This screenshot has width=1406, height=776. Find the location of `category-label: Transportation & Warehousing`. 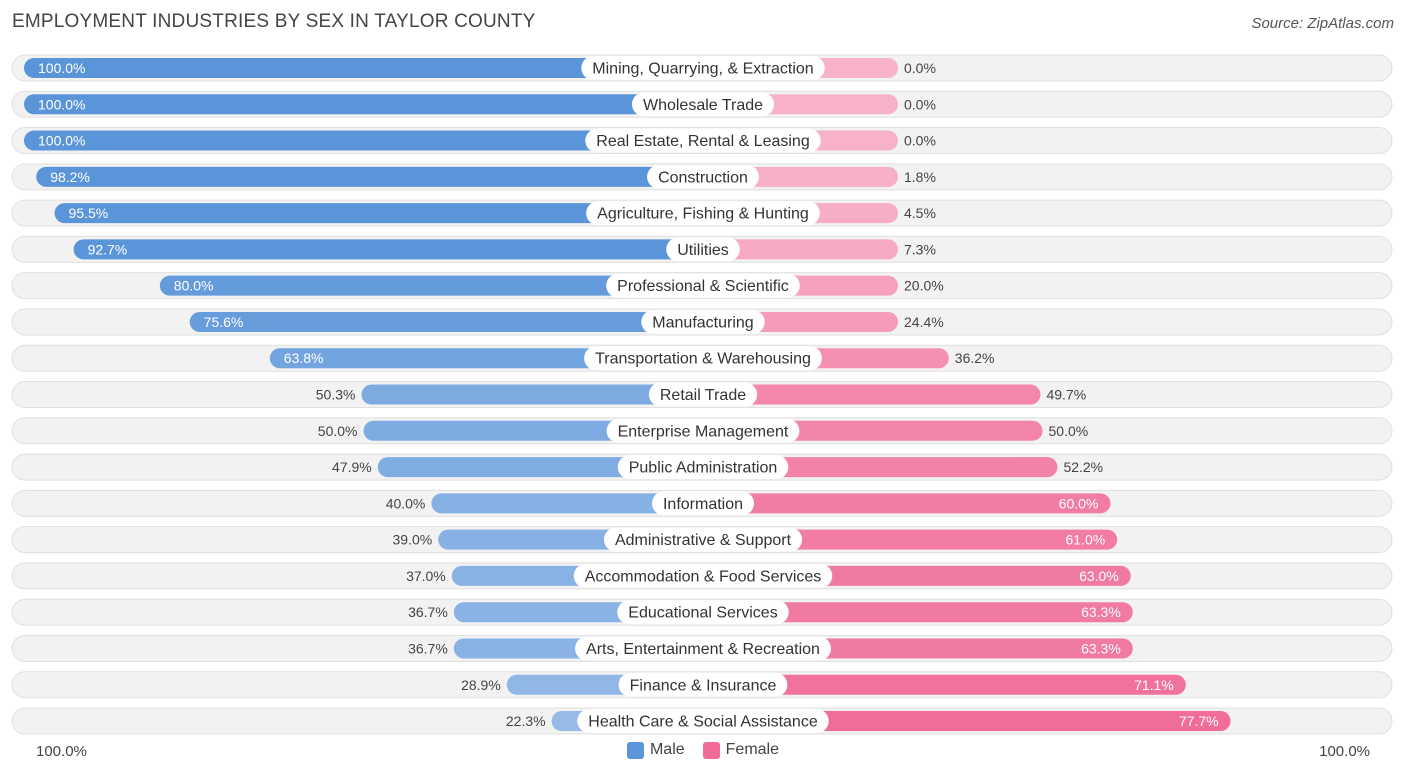

category-label: Transportation & Warehousing is located at coordinates (703, 359).